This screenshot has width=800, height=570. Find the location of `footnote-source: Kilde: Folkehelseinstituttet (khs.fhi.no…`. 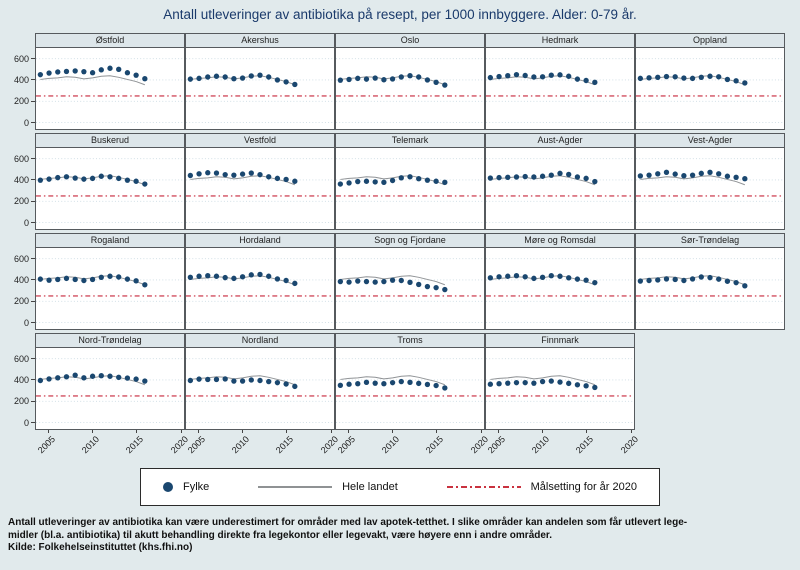

footnote-source: Kilde: Folkehelseinstituttet (khs.fhi.no… is located at coordinates (100, 547).